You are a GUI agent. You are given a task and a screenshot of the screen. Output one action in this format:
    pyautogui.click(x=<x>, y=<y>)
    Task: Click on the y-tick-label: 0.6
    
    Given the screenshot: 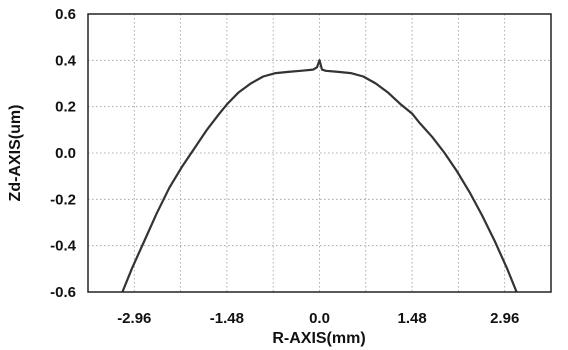 What is the action you would take?
    pyautogui.click(x=65, y=14)
    